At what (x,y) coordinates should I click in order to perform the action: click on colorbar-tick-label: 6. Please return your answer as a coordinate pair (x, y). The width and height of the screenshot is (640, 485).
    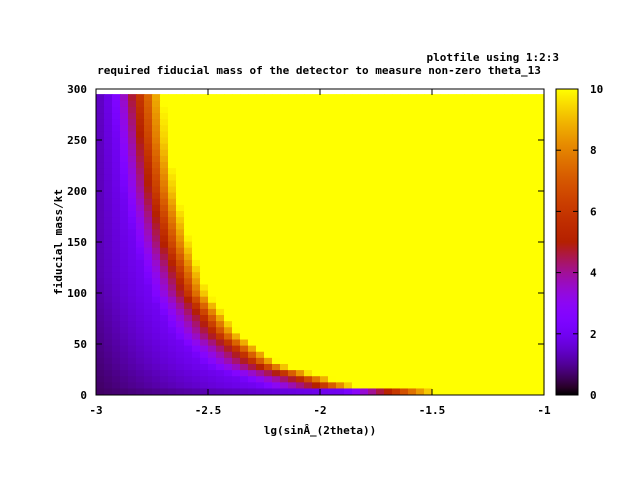
    Looking at the image, I should click on (593, 211).